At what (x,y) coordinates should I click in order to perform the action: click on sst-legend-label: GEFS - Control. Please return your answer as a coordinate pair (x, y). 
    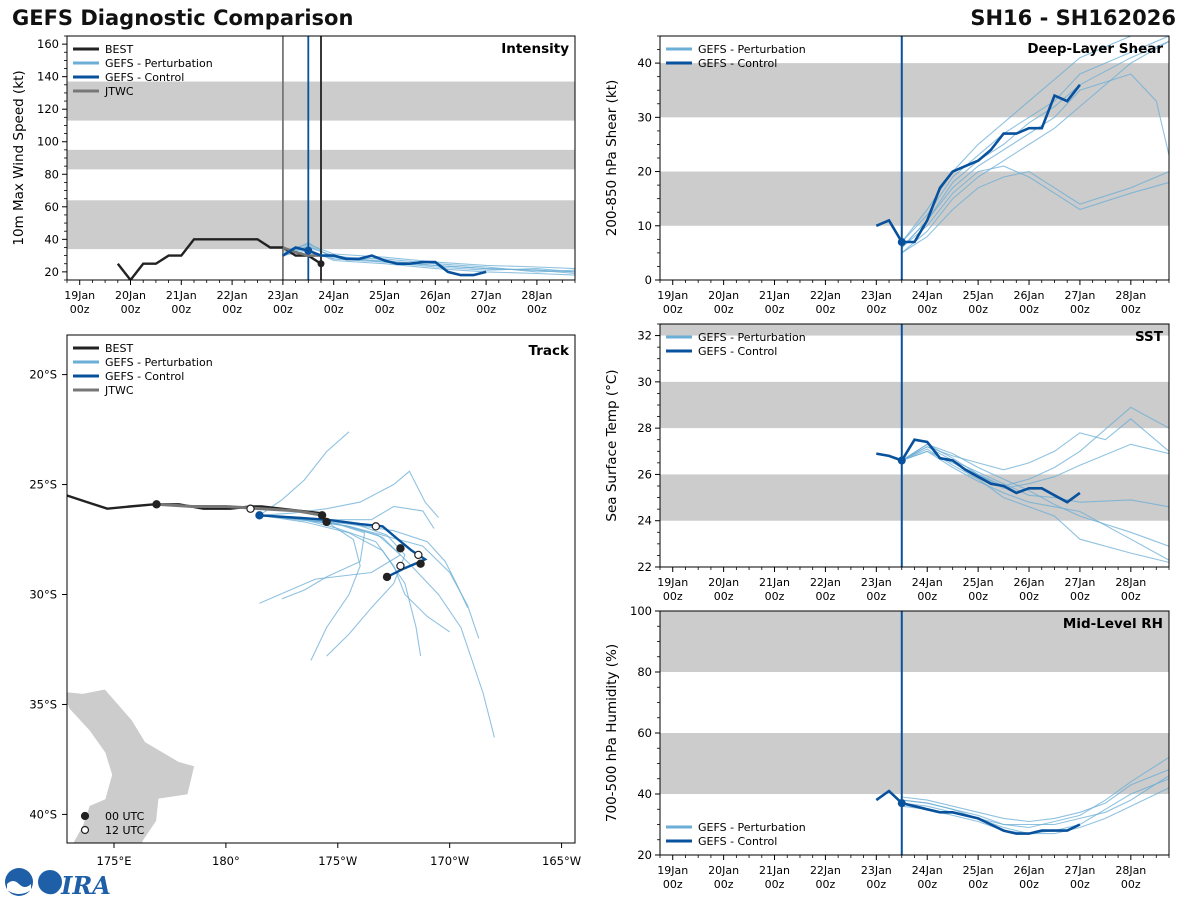
    Looking at the image, I should click on (737, 351).